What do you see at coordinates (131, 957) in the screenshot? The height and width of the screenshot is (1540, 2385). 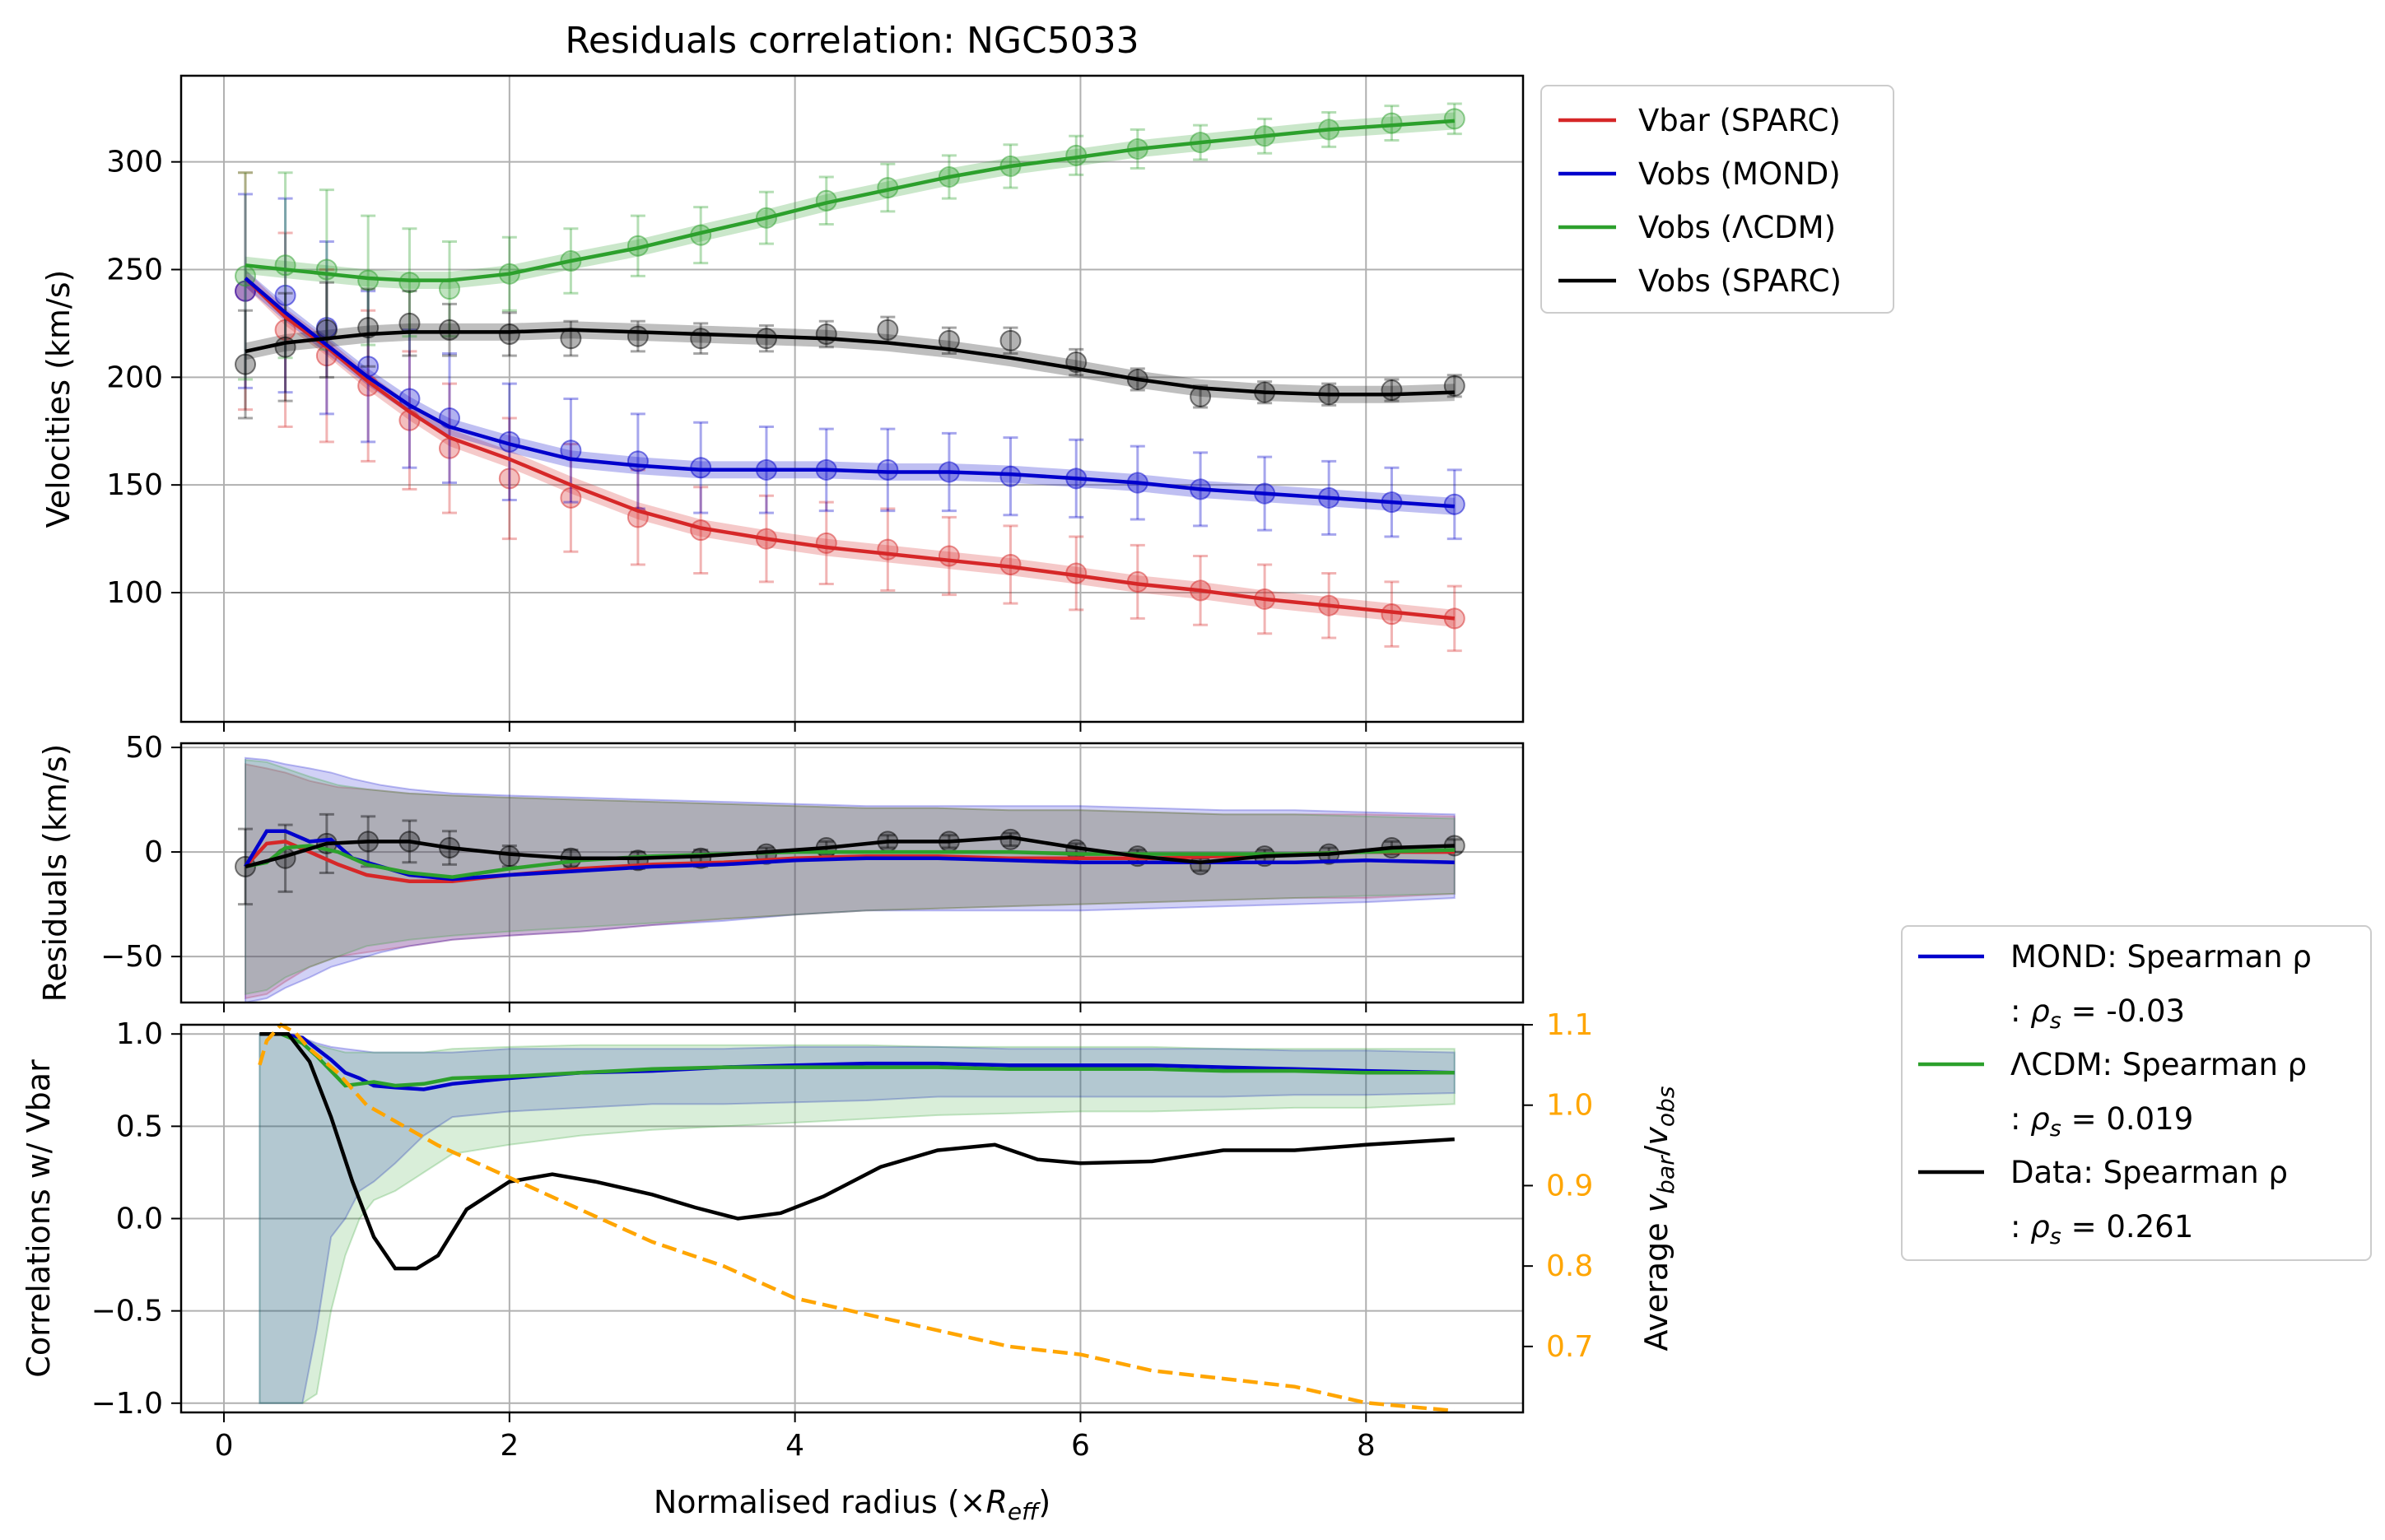 I see `y-tick-label: −50` at bounding box center [131, 957].